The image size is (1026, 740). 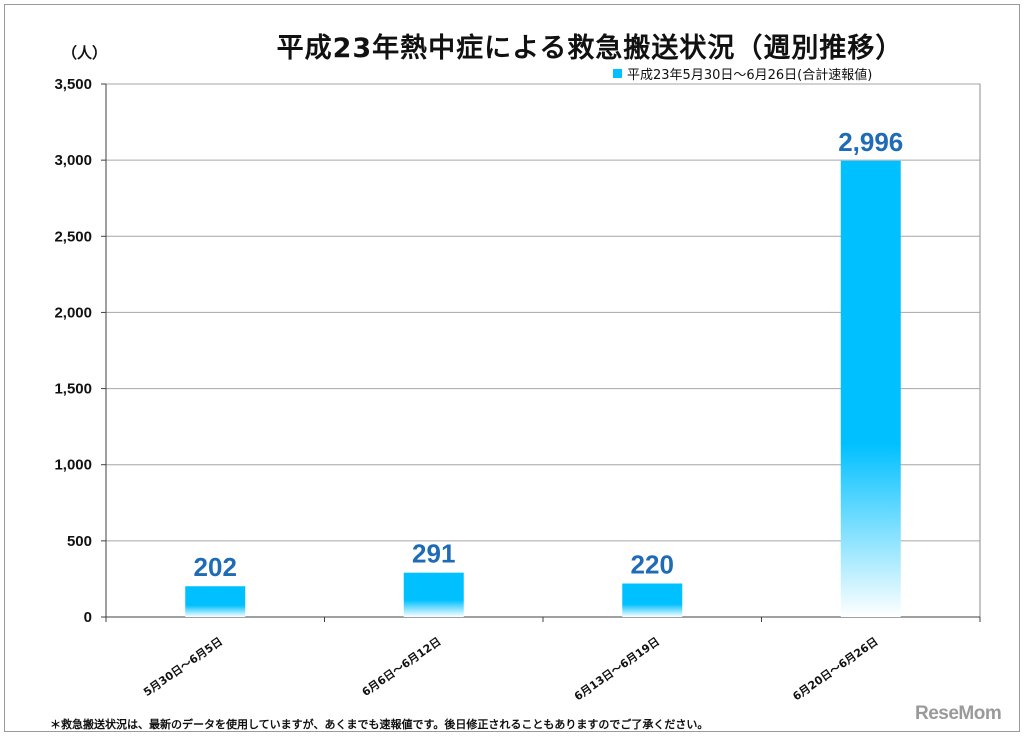 What do you see at coordinates (73, 389) in the screenshot?
I see `y-tick-label: 1,500` at bounding box center [73, 389].